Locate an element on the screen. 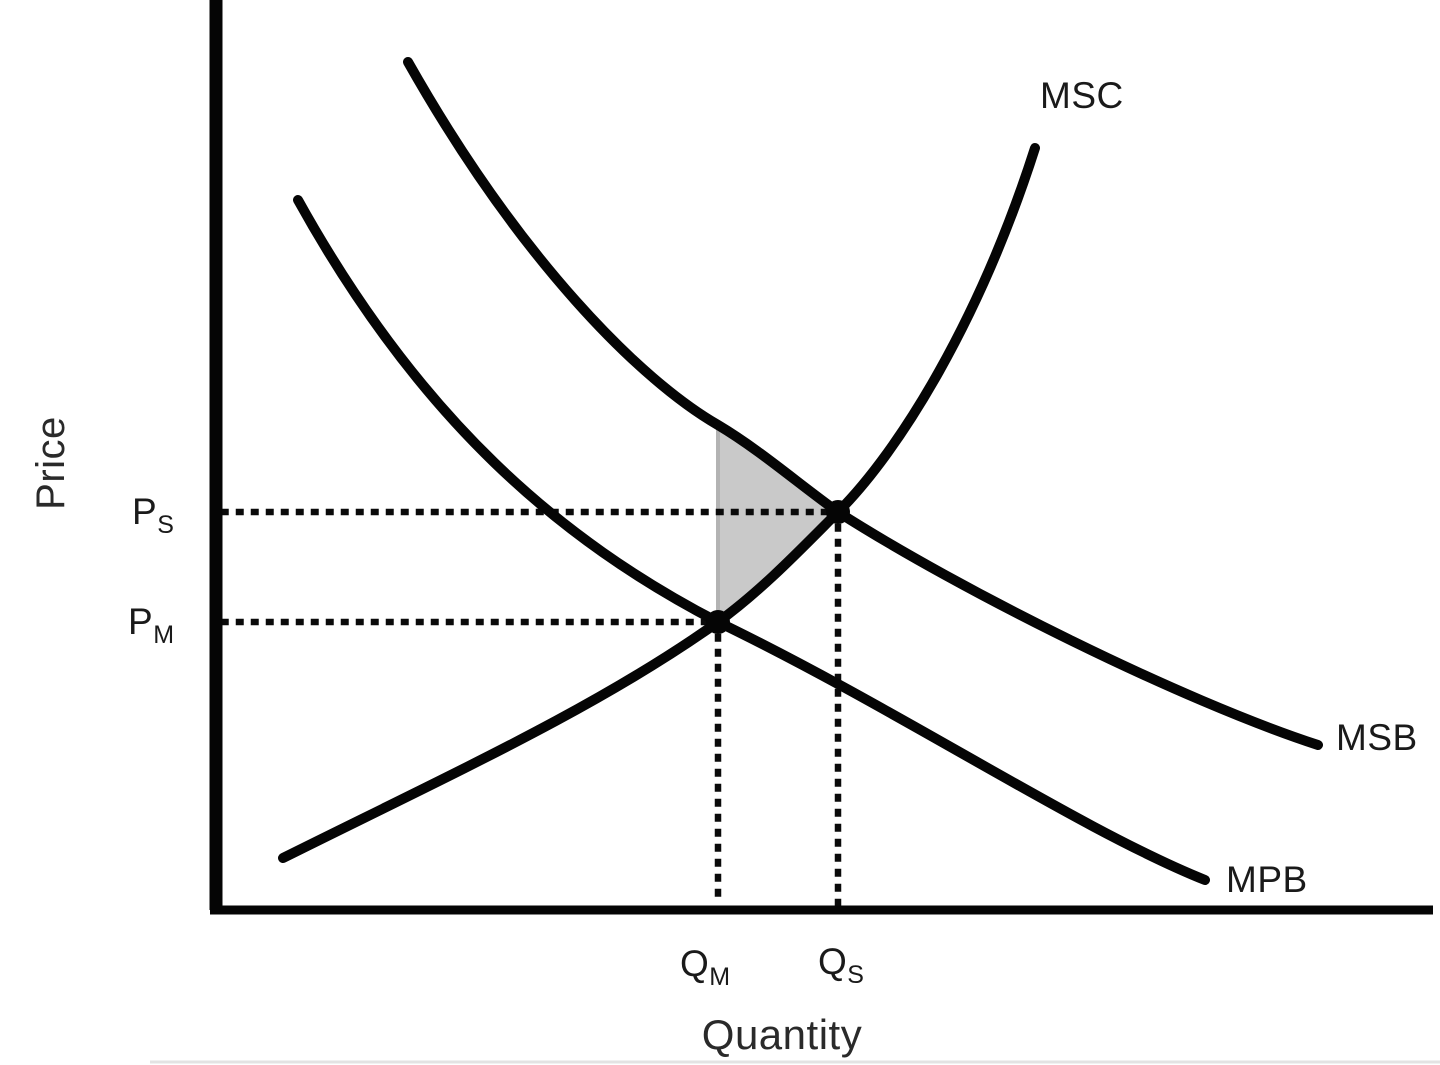 The image size is (1440, 1065). curve-label-msb: MSB is located at coordinates (1377, 737).